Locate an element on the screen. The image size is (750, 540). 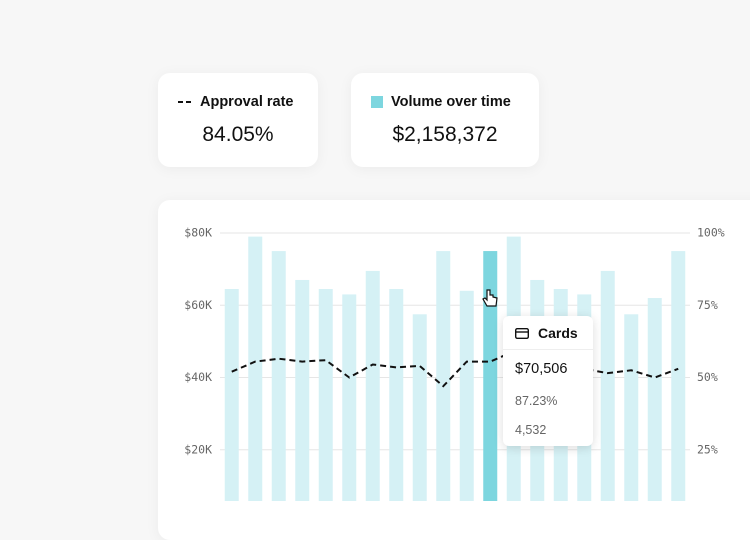
y-tick-label: $20K is located at coordinates (198, 449).